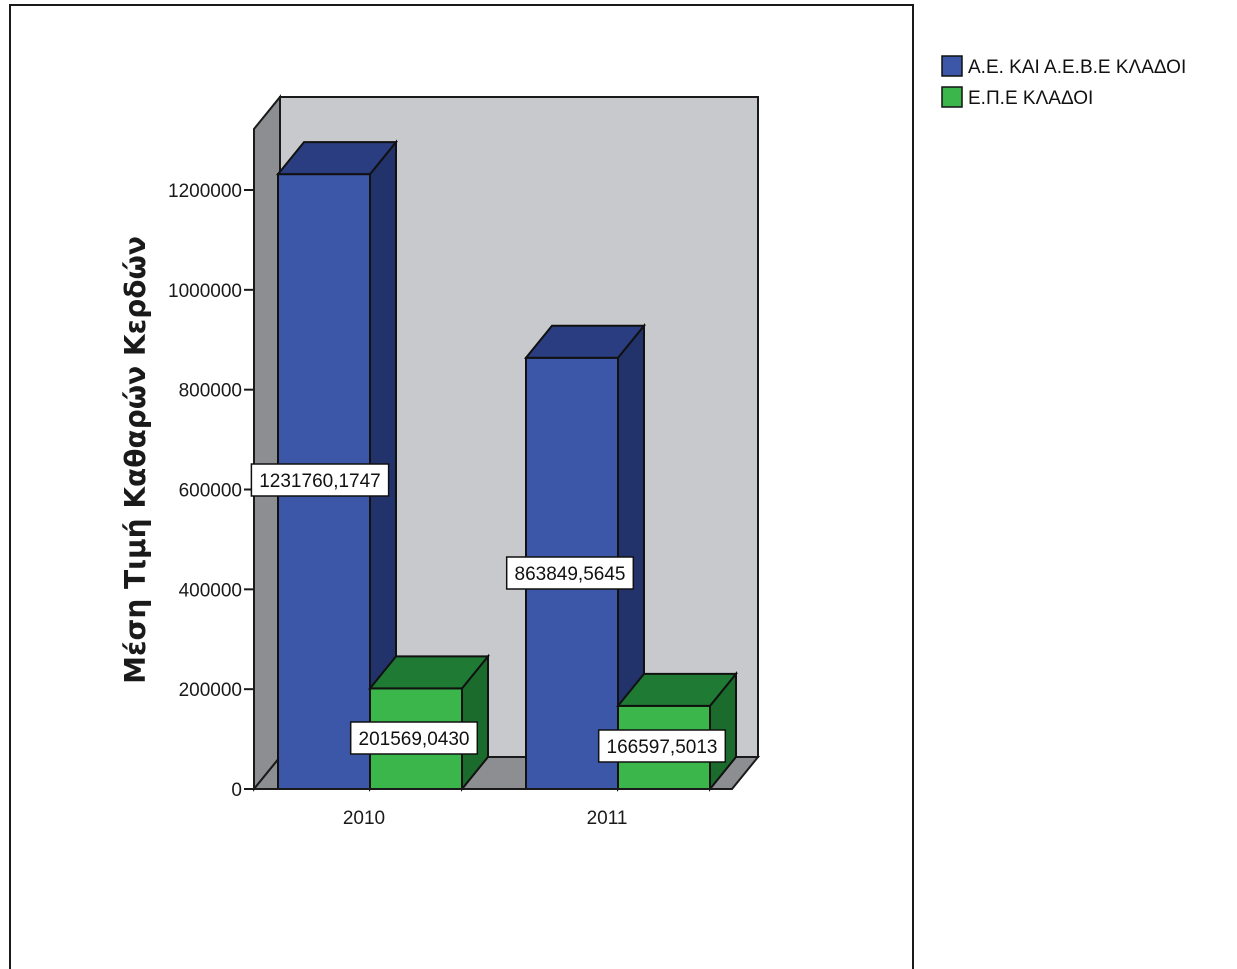  Describe the element at coordinates (205, 291) in the screenshot. I see `y-tick-label: 1000000` at that location.